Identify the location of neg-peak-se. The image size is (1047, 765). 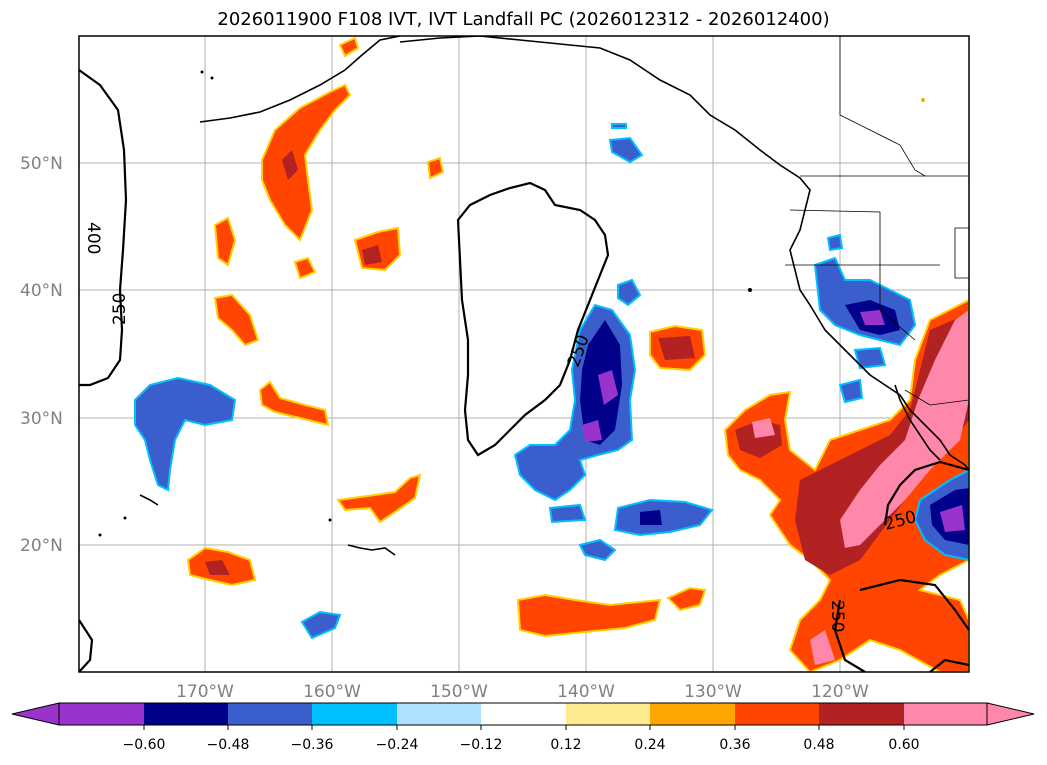
(952, 518).